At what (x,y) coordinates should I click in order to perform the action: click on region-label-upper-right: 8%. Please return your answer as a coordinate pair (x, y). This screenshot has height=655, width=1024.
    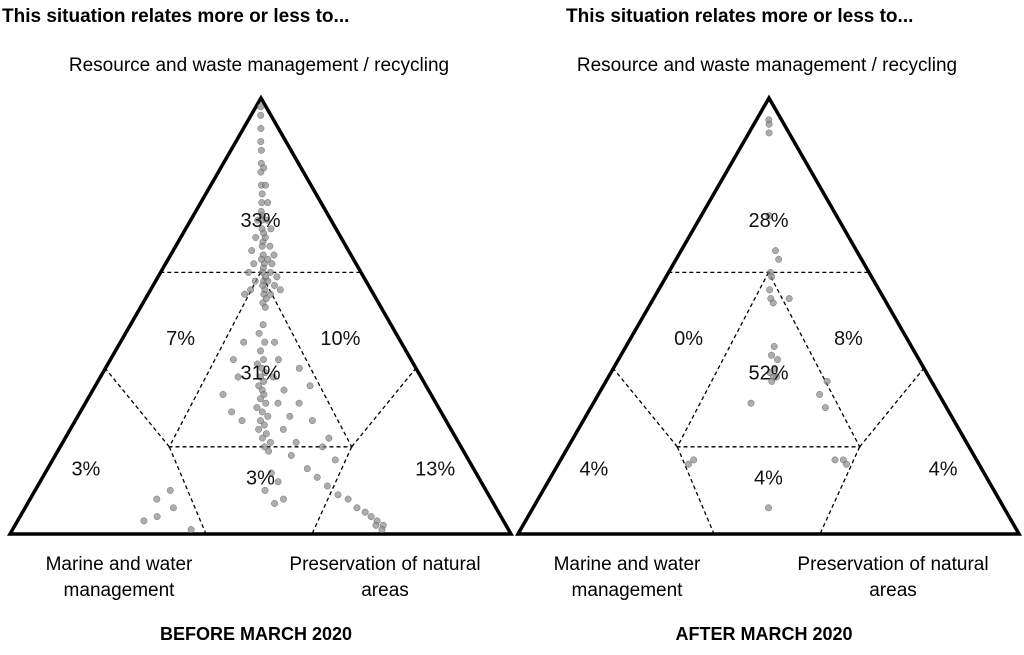
    Looking at the image, I should click on (848, 339).